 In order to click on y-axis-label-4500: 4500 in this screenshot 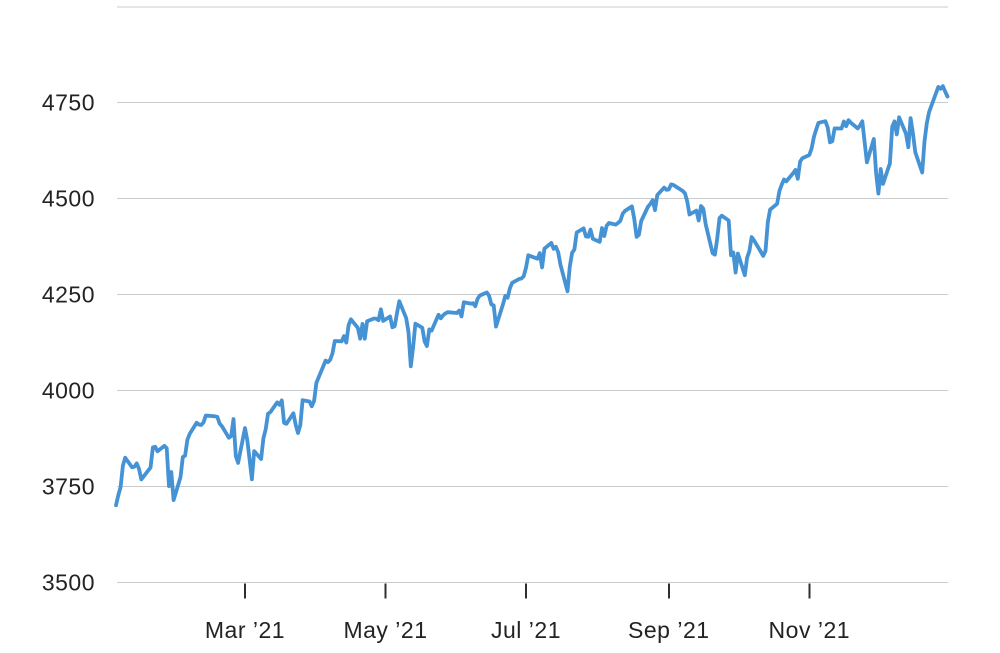, I will do `click(68, 199)`.